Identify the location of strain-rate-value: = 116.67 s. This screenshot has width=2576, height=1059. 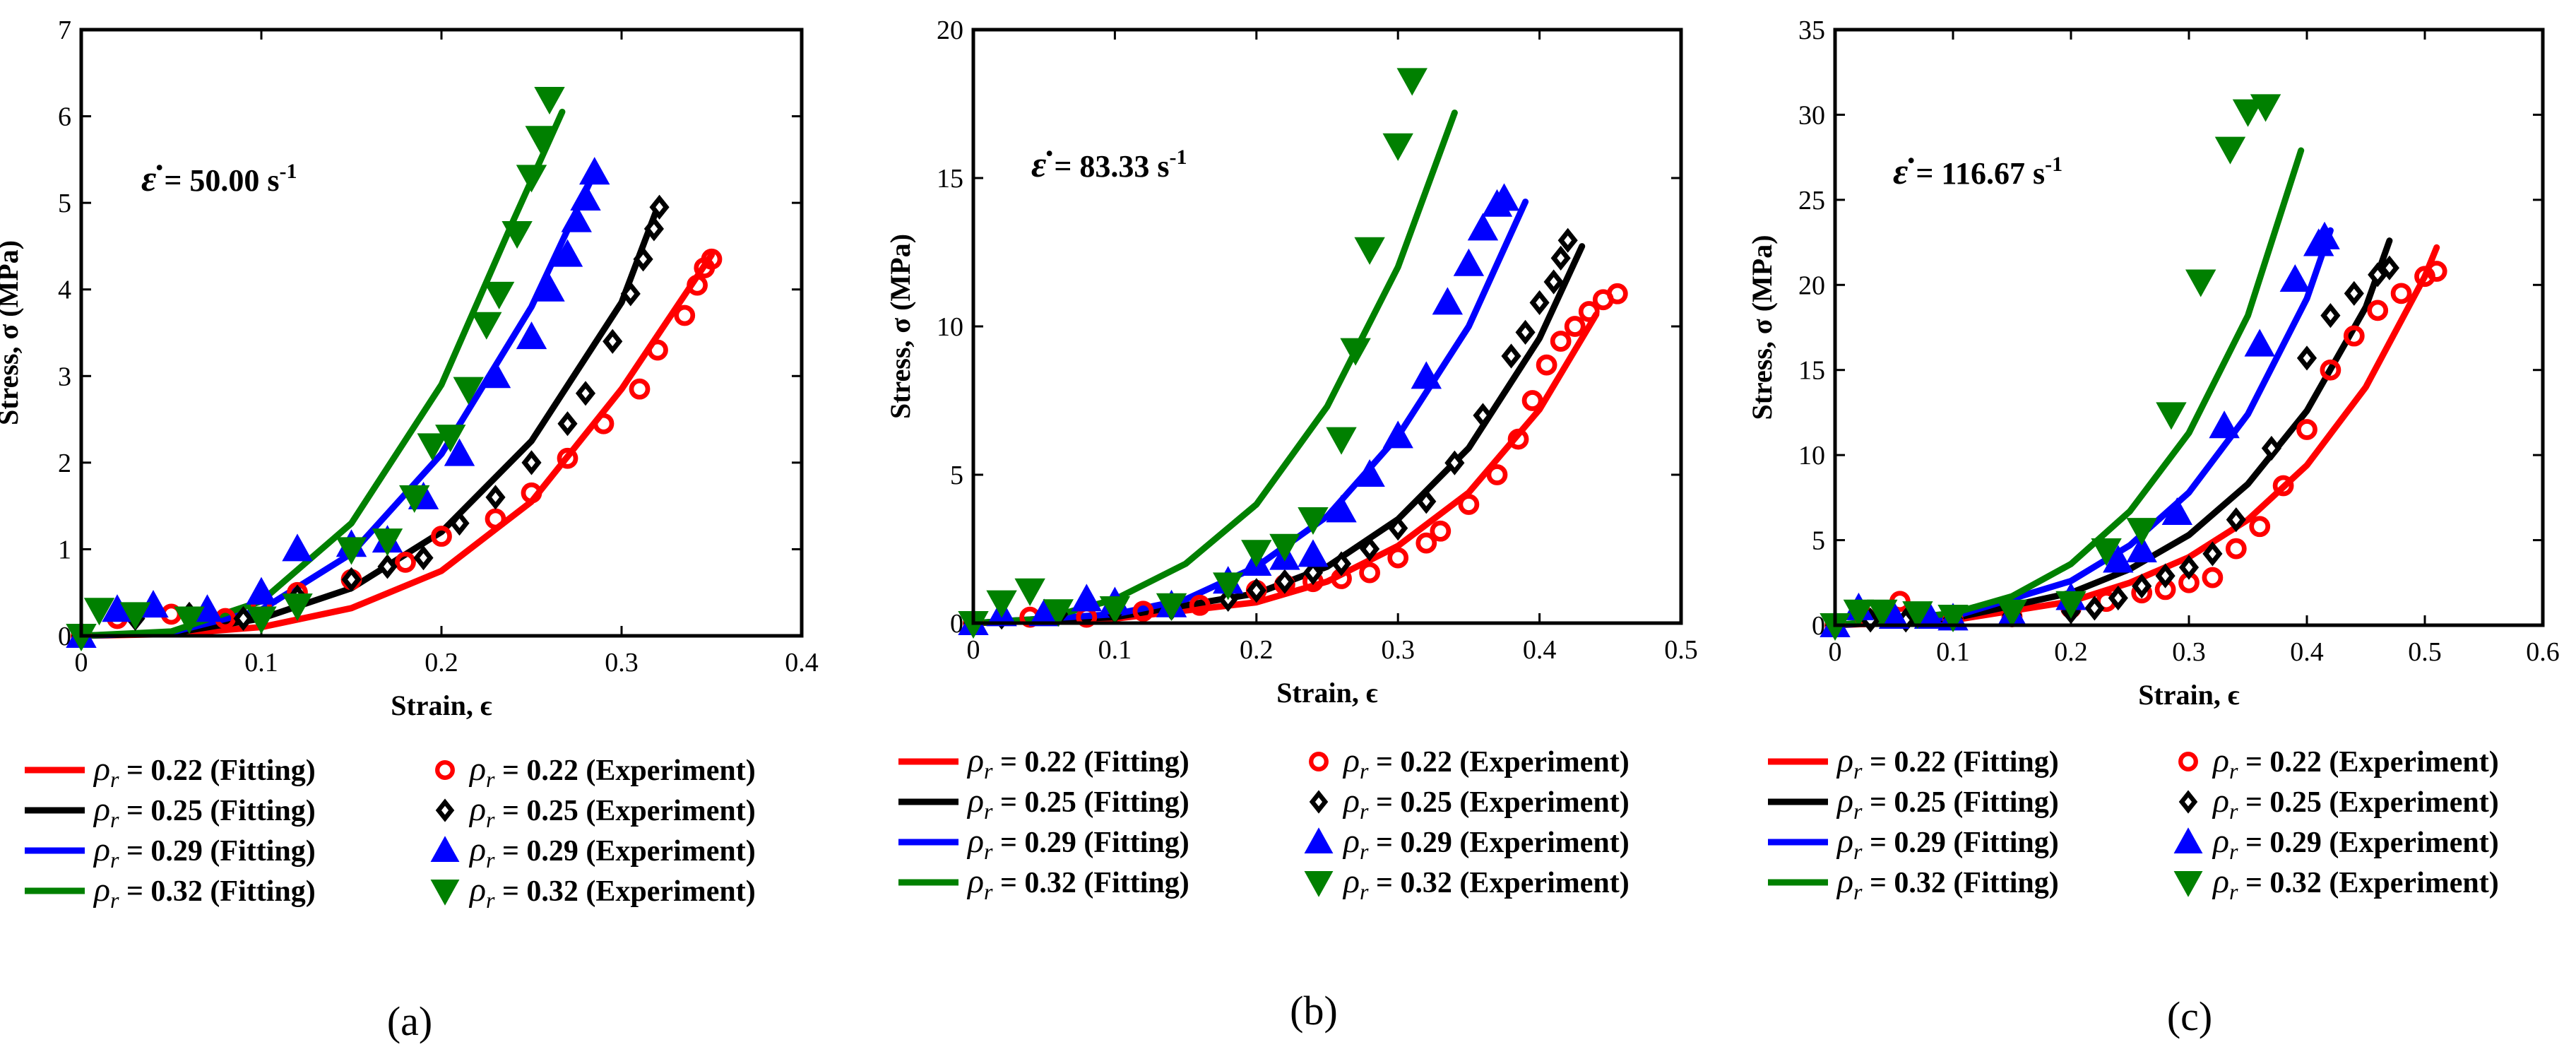
(1976, 173).